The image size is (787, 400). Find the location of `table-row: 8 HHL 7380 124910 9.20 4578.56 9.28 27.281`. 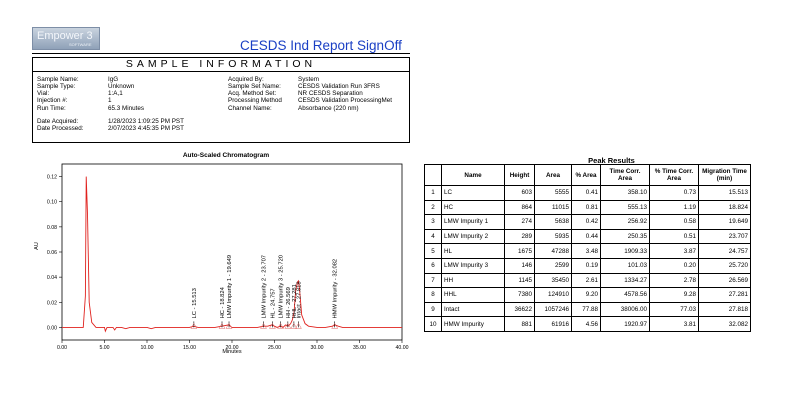

table-row: 8 HHL 7380 124910 9.20 4578.56 9.28 27.281 is located at coordinates (587, 295).